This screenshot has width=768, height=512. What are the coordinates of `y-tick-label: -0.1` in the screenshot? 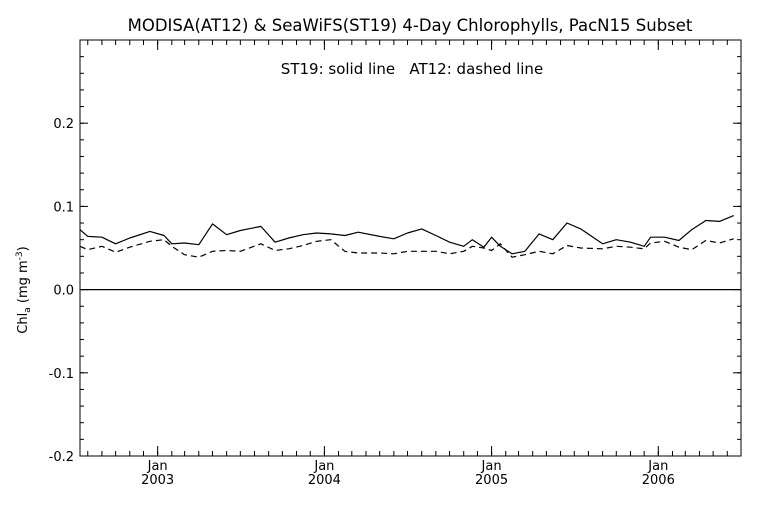 It's located at (61, 374).